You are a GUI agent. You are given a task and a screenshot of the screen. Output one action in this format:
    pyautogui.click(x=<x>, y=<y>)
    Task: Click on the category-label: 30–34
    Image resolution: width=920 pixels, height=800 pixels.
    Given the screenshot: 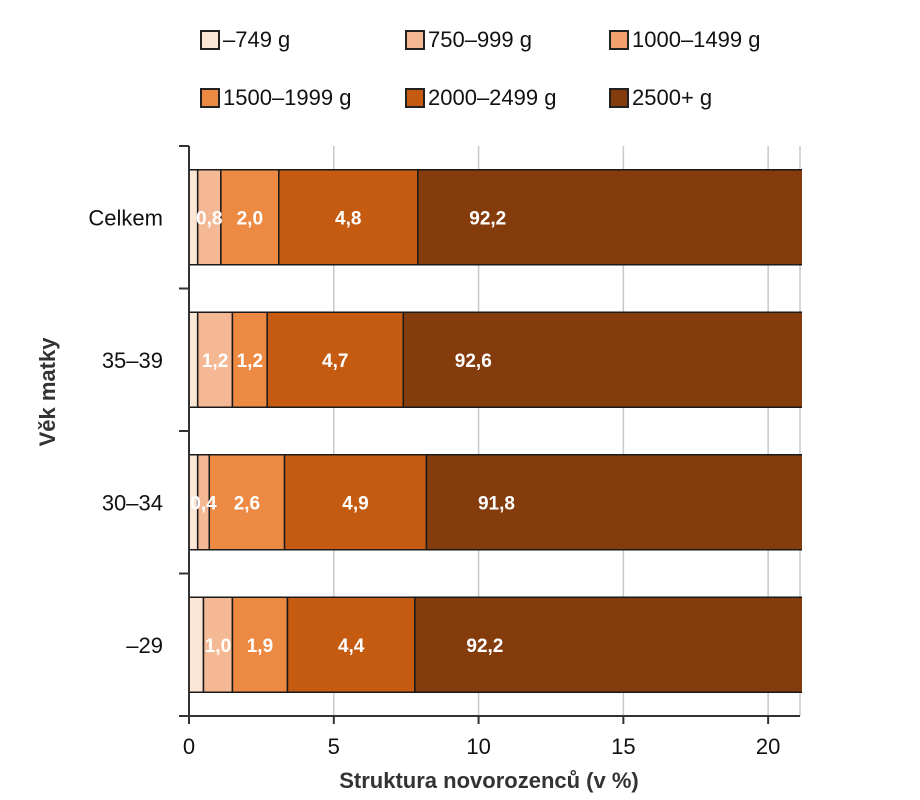 What is the action you would take?
    pyautogui.click(x=132, y=502)
    